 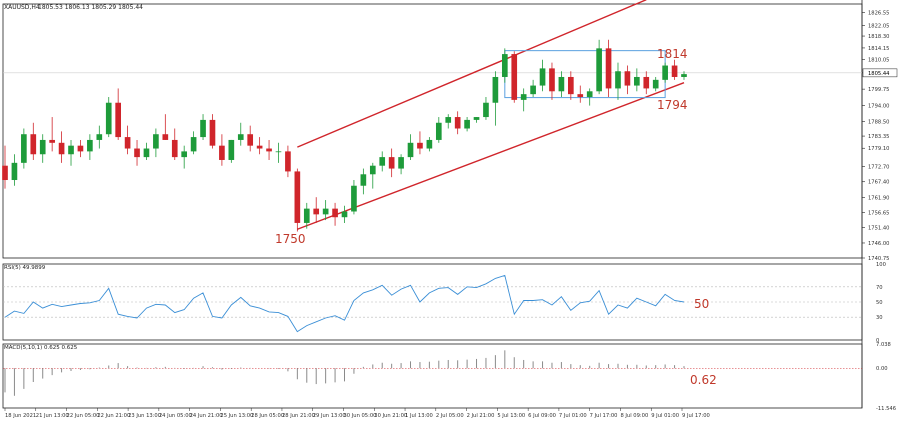 What do you see at coordinates (883, 345) in the screenshot?
I see `macd-tick-label: 7.038` at bounding box center [883, 345].